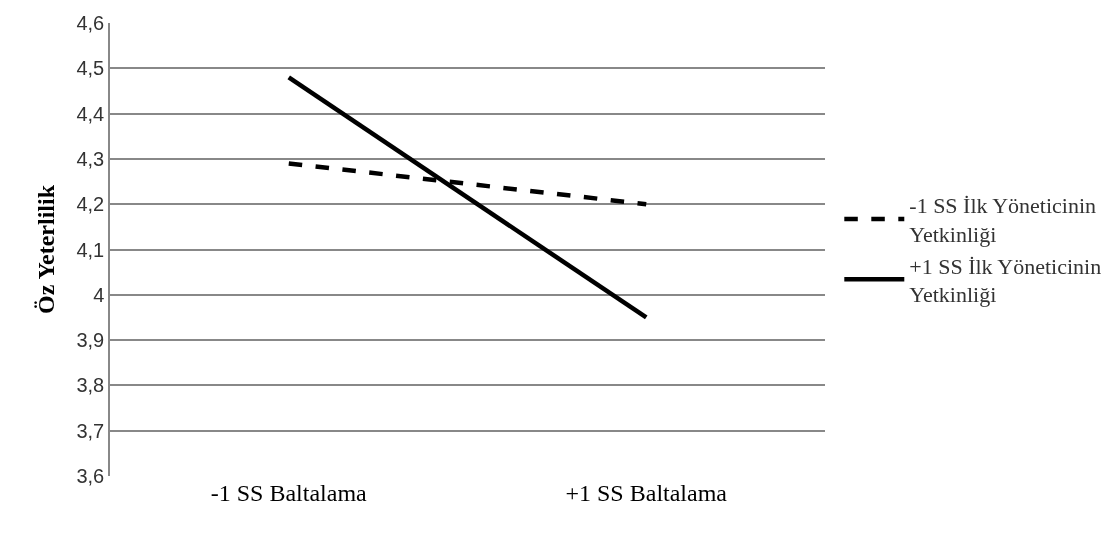 This screenshot has width=1118, height=536. Describe the element at coordinates (90, 204) in the screenshot. I see `y-tick-label: 4,2` at that location.